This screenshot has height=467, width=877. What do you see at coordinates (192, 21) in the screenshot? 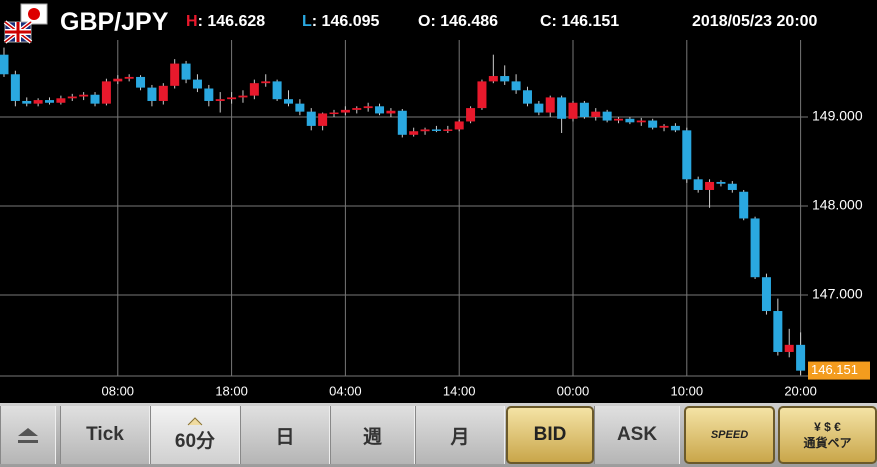
I see `high-letter: H` at bounding box center [192, 21].